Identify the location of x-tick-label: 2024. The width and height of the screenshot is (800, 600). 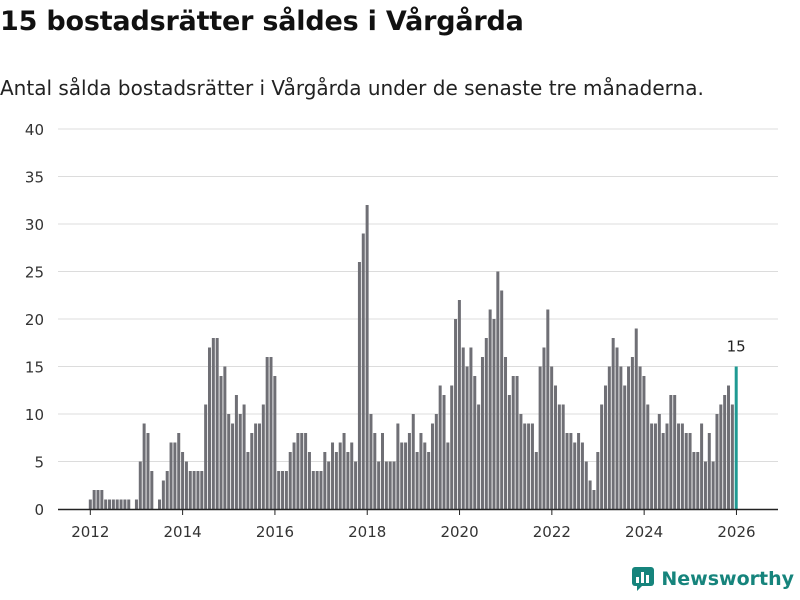
(644, 532).